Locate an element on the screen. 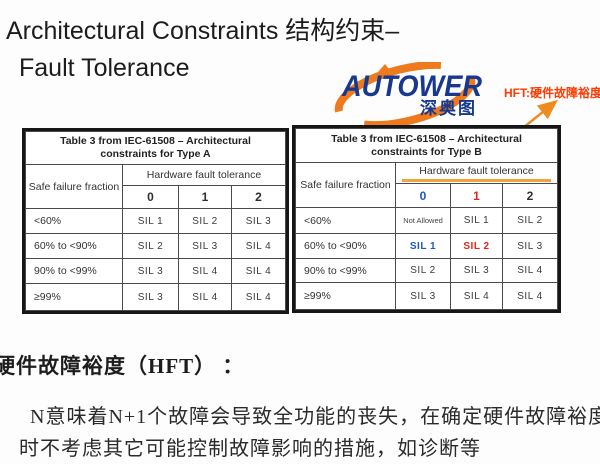  table-b-r3-c1: SIL 4 is located at coordinates (476, 296).